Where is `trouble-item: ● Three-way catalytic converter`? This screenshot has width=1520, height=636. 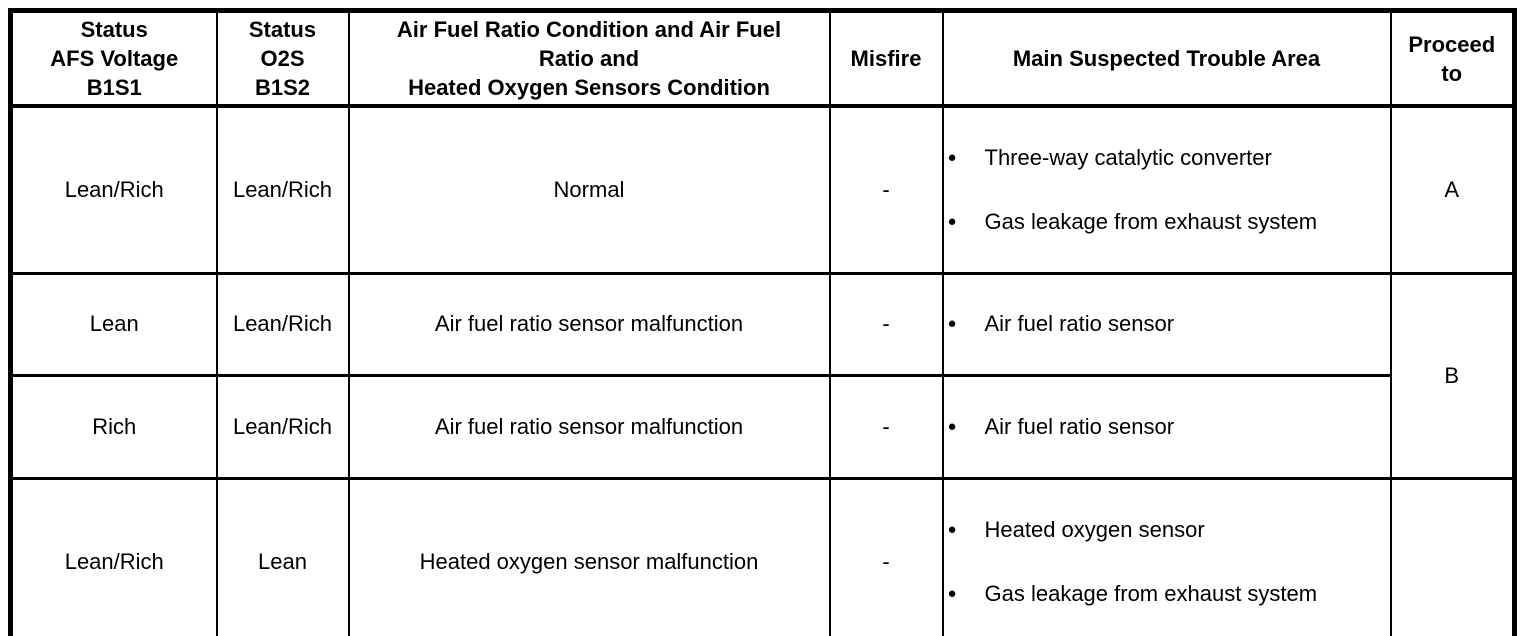 trouble-item: ● Three-way catalytic converter is located at coordinates (1167, 158).